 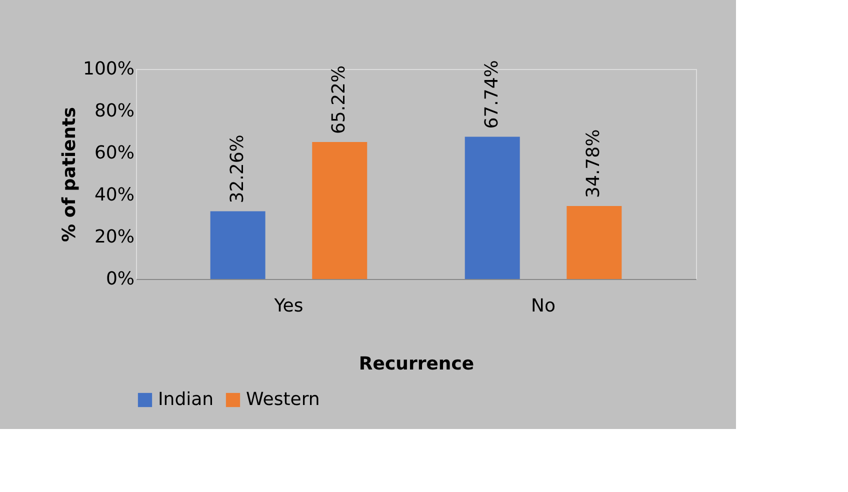 What do you see at coordinates (69, 174) in the screenshot?
I see `y-axis-title: % of patients` at bounding box center [69, 174].